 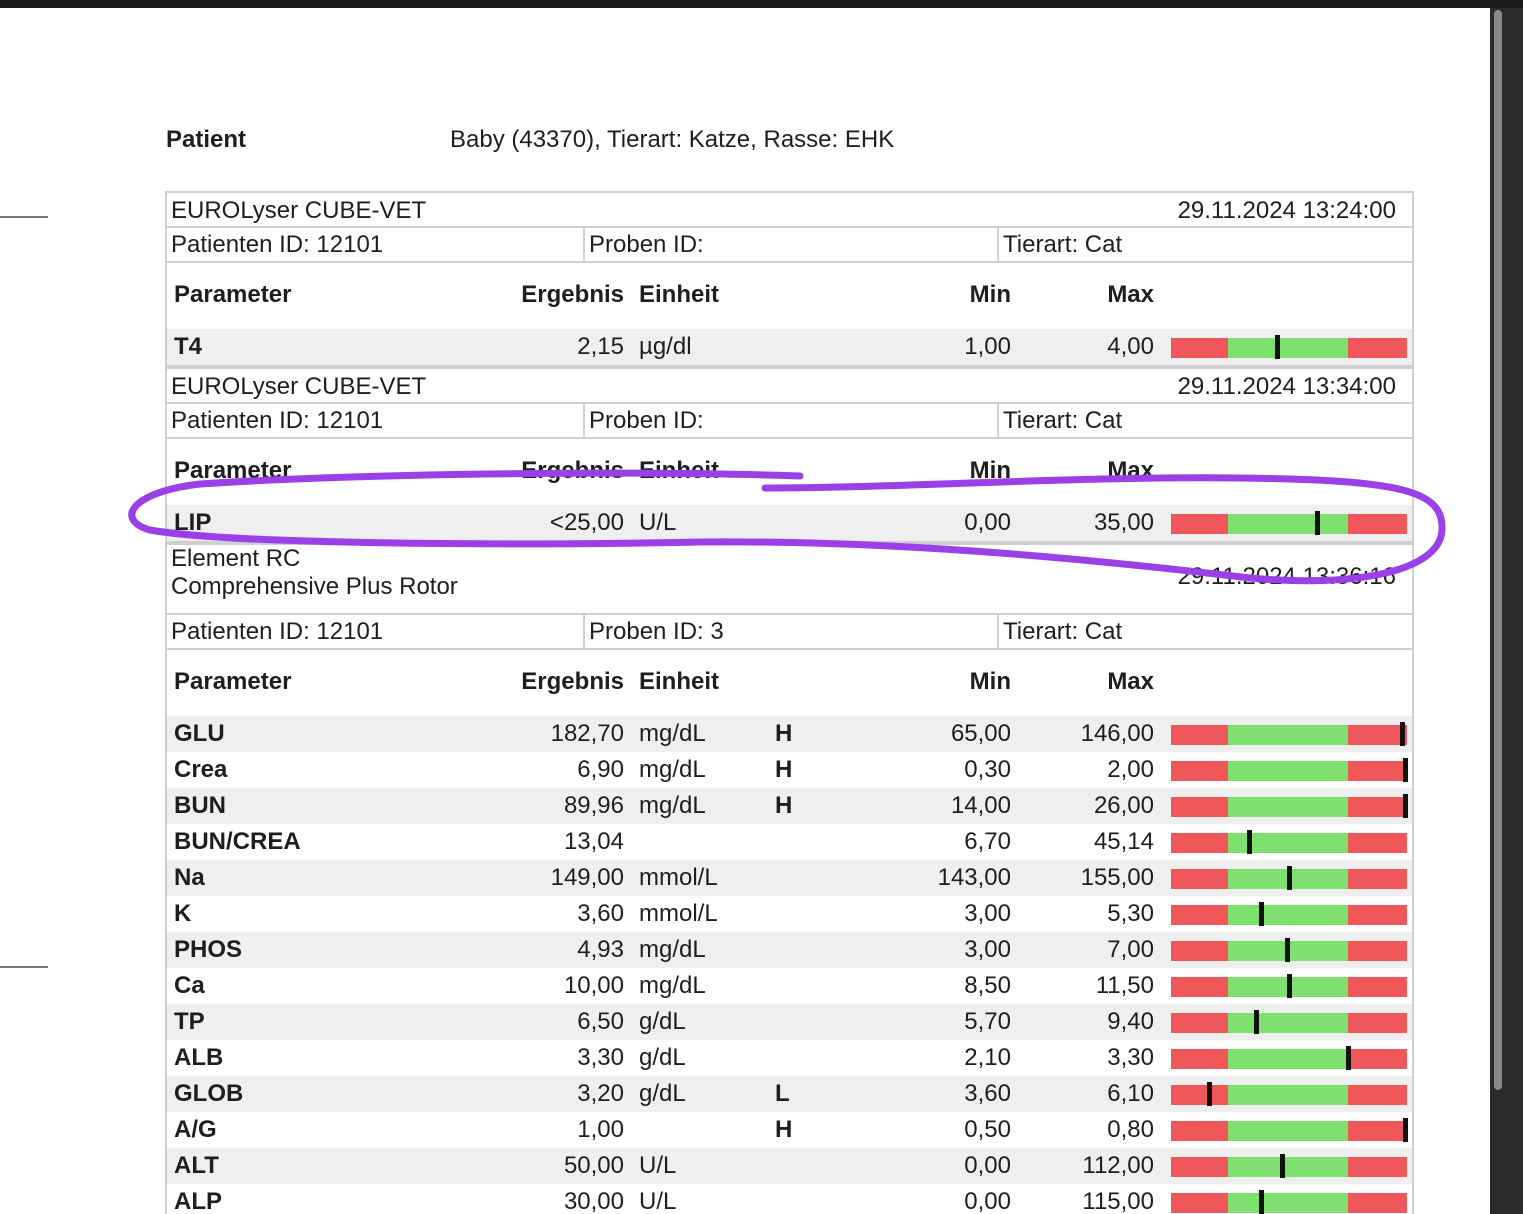 I want to click on patient-label: Patient, so click(x=206, y=139).